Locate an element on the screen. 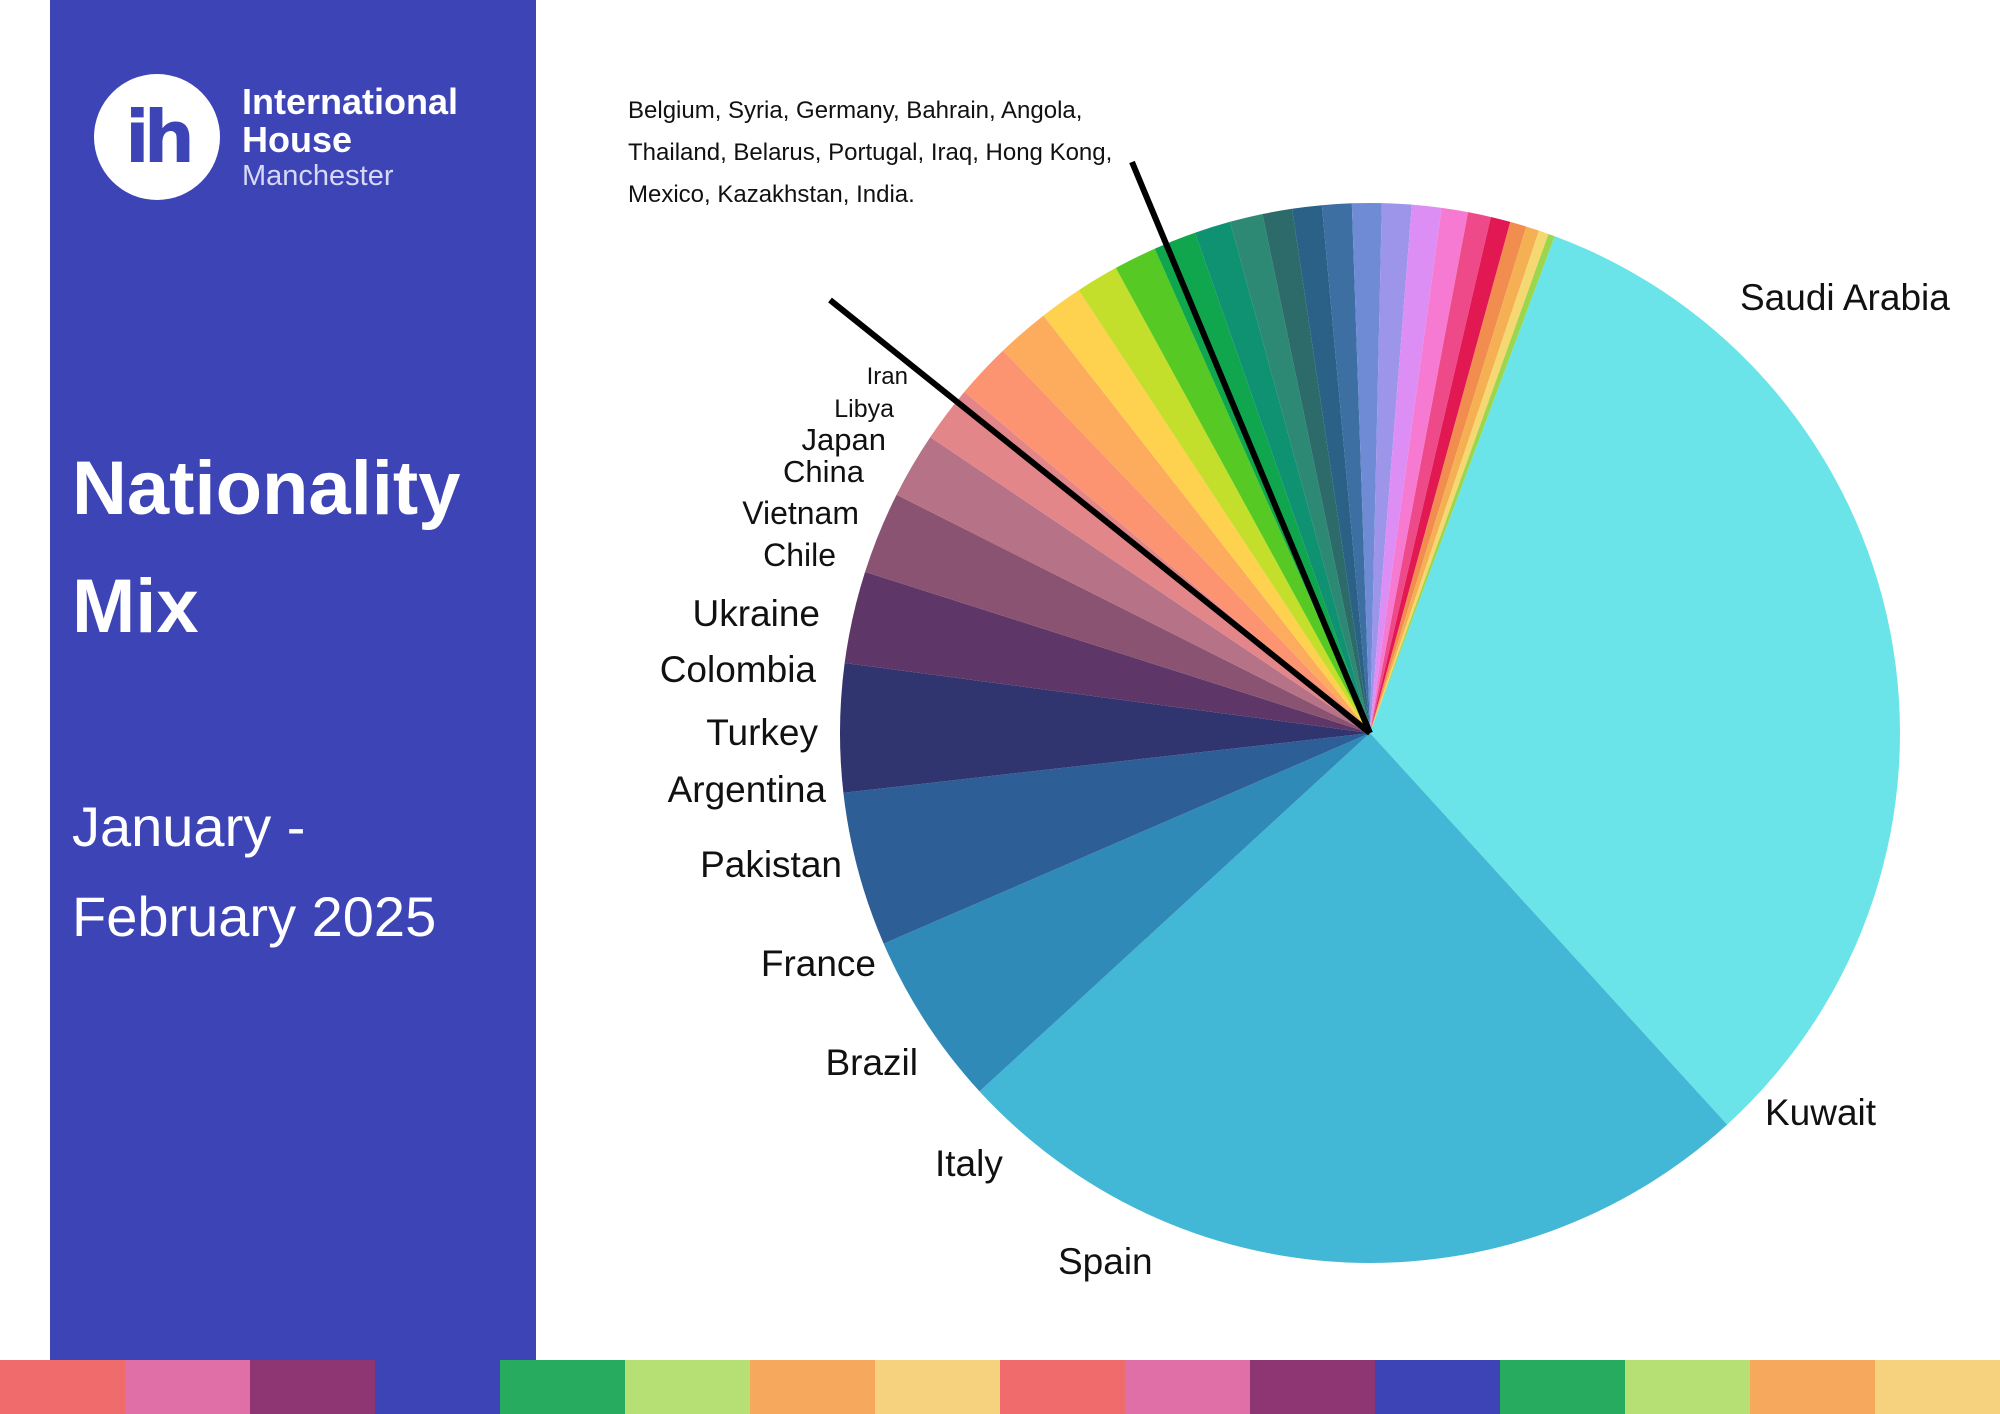 The image size is (2000, 1414). color-strip is located at coordinates (1000, 1387).